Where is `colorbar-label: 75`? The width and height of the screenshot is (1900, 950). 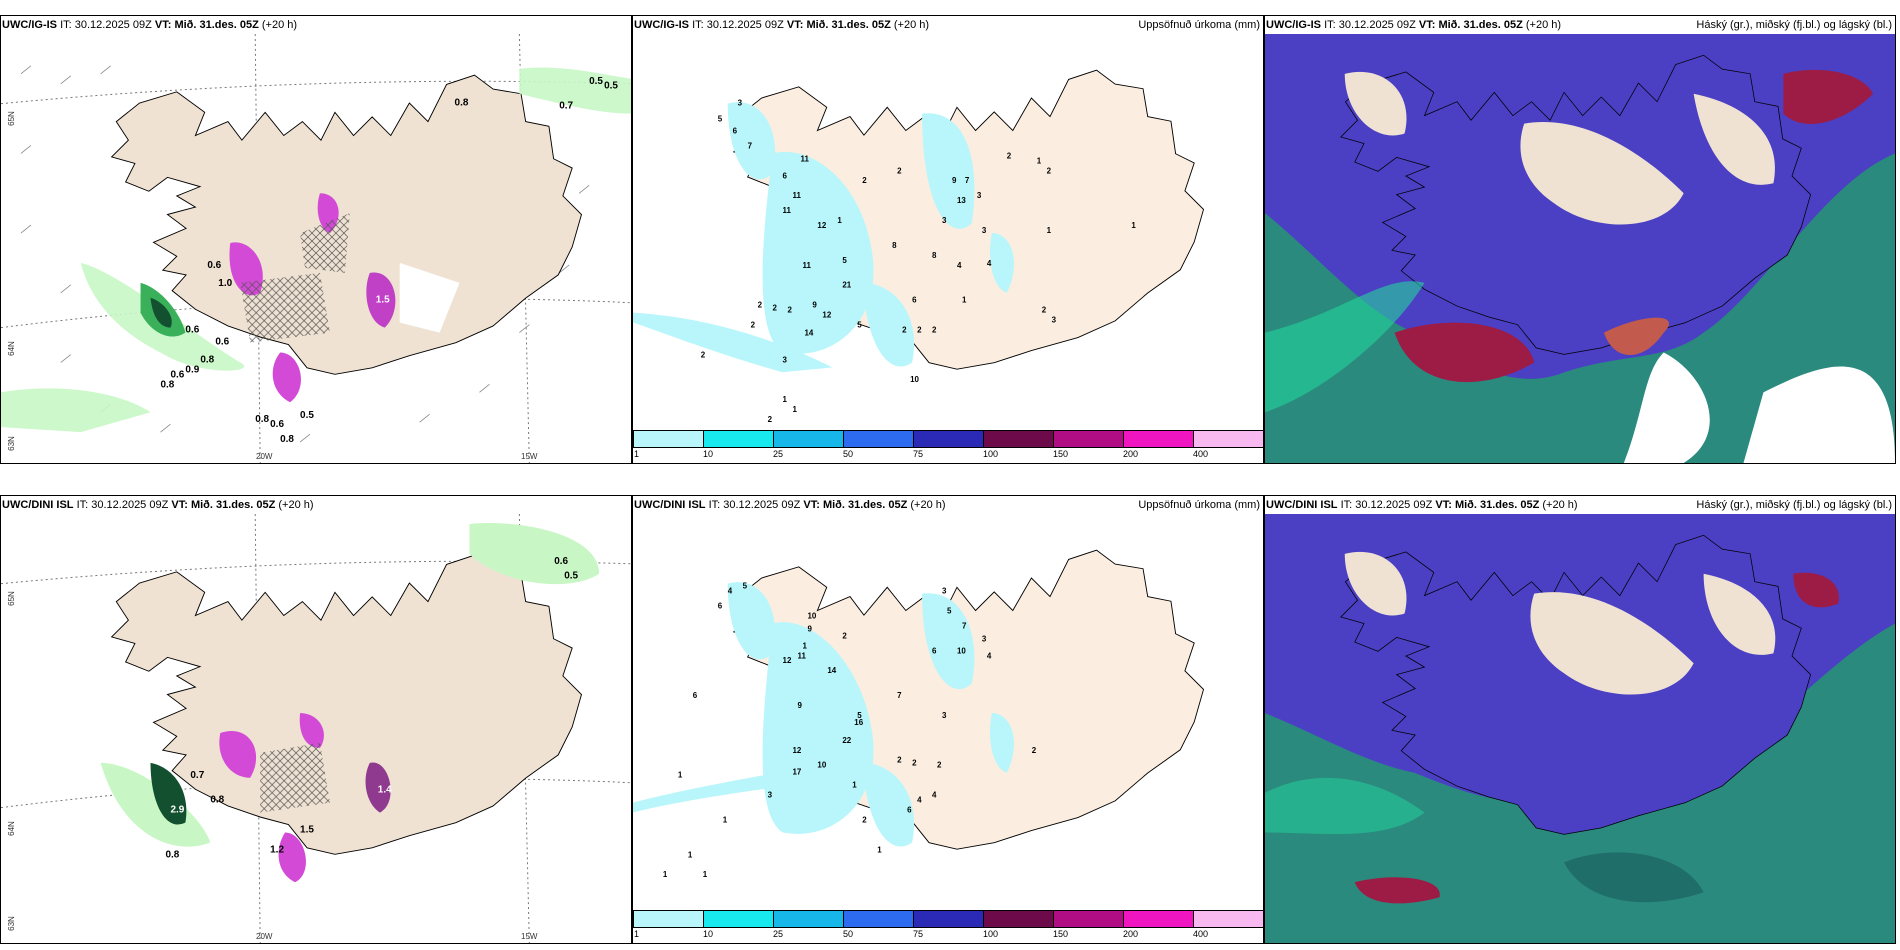 colorbar-label: 75 is located at coordinates (918, 934).